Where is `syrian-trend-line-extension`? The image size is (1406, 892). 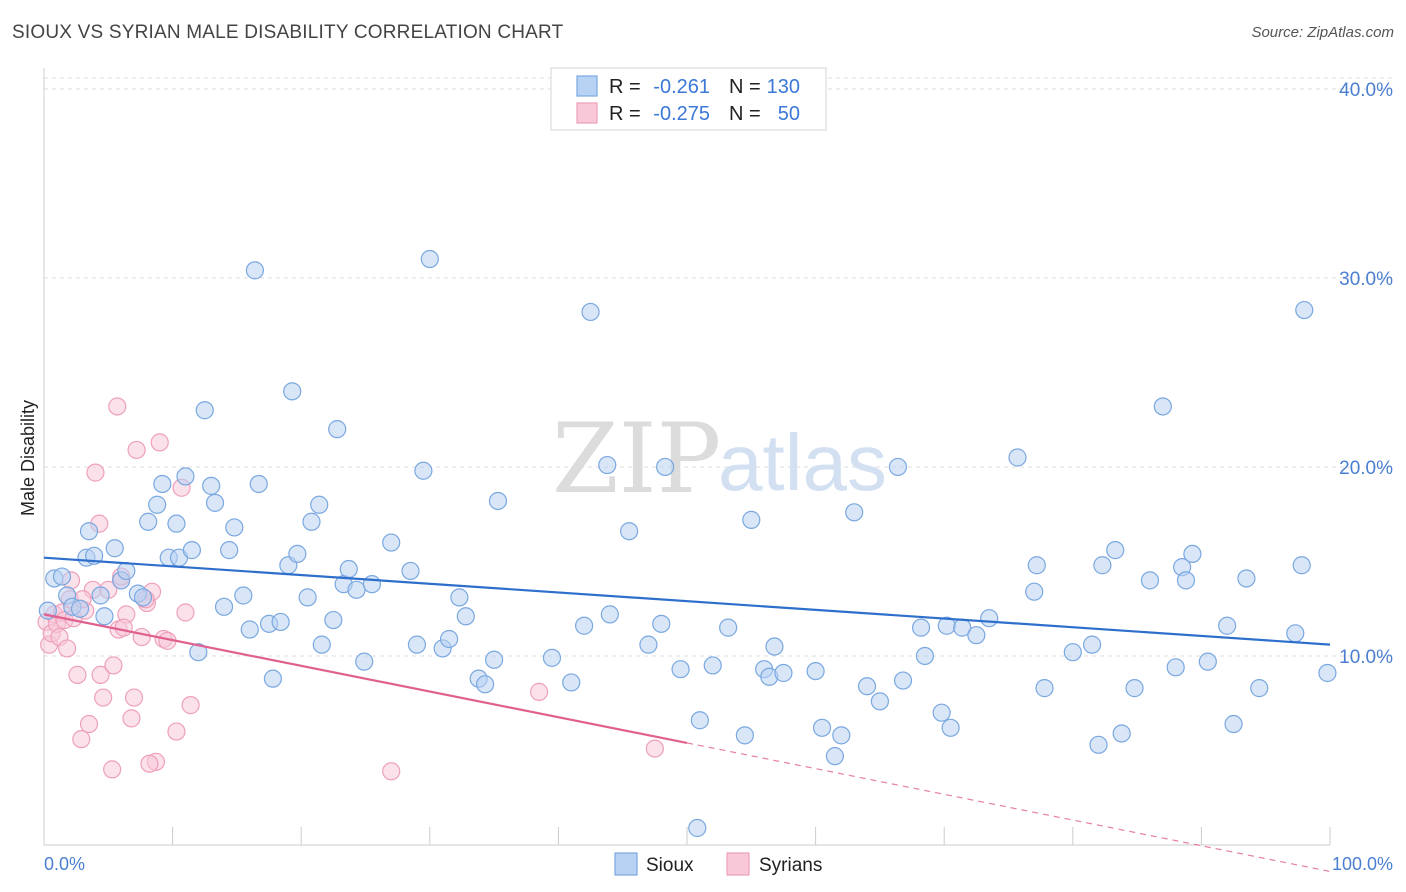
syrian-trend-line-extension is located at coordinates (1008, 807).